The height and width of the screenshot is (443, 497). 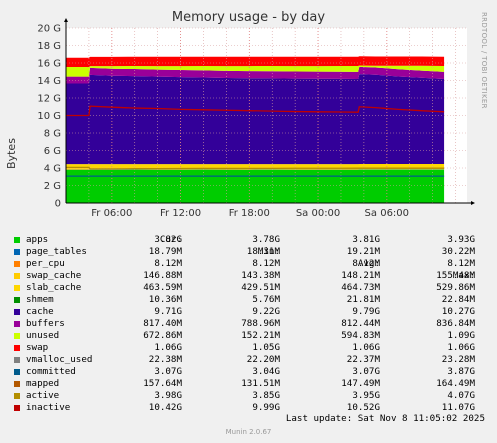 I want to click on legend-max: 11.07G, so click(x=458, y=407).